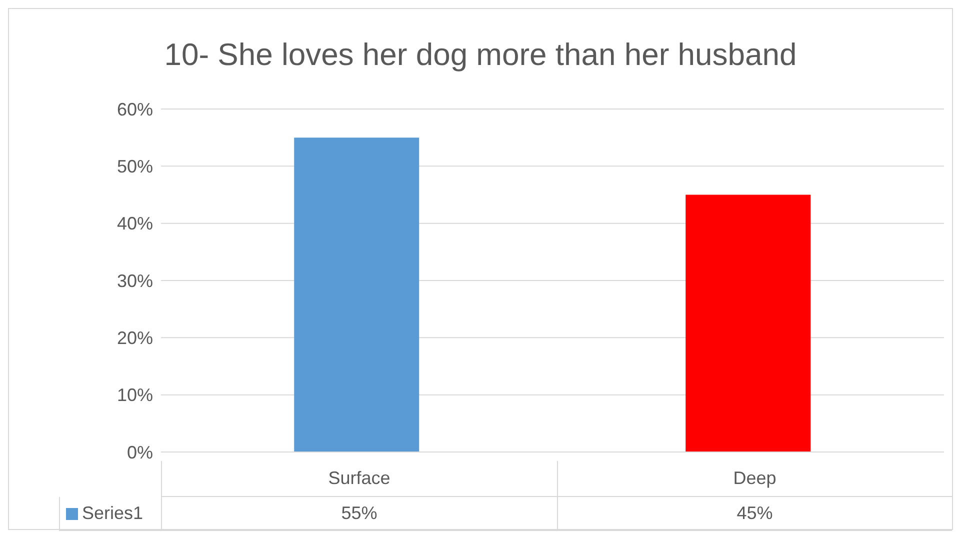 The width and height of the screenshot is (959, 533). I want to click on data-label: 45%, so click(754, 514).